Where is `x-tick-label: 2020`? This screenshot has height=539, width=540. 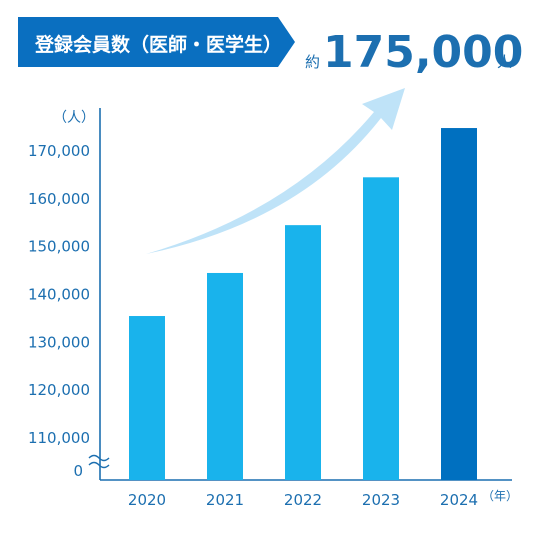
x-tick-label: 2020 is located at coordinates (147, 500).